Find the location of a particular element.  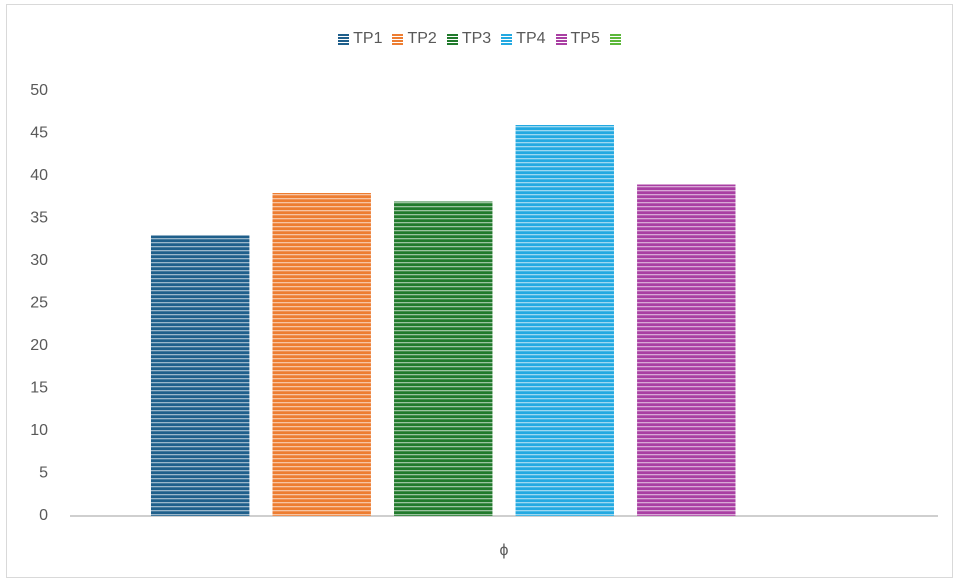

y-tick-label: 45 is located at coordinates (39, 133).